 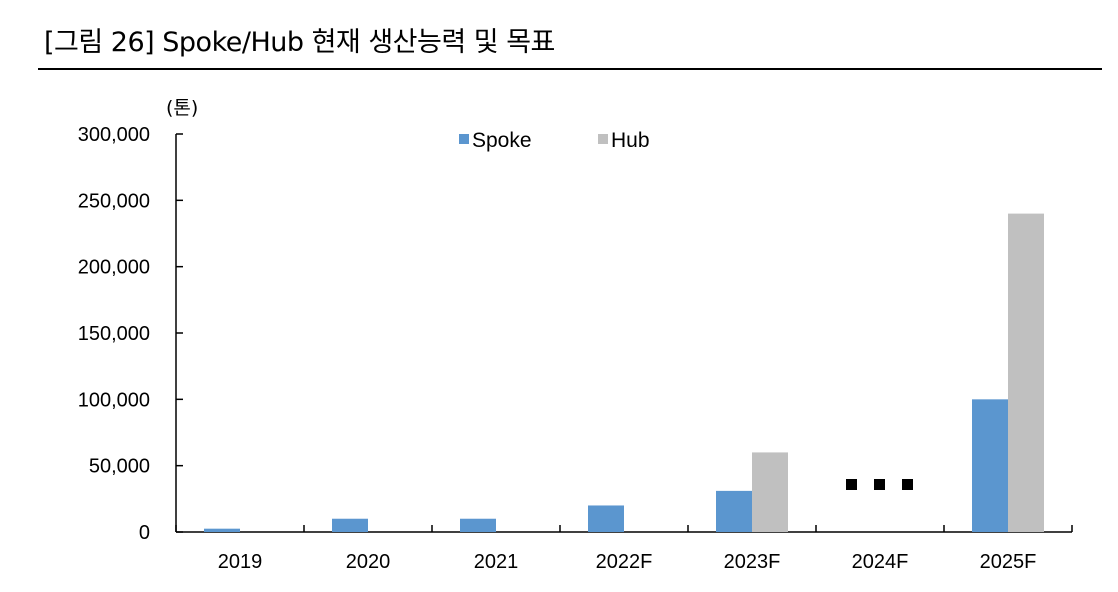 What do you see at coordinates (624, 562) in the screenshot?
I see `x-tick-label: 2022F` at bounding box center [624, 562].